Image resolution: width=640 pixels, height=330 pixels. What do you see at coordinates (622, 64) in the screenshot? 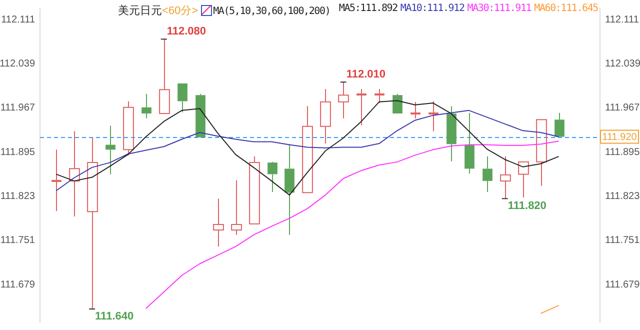
I see `y2-tick-label: 112.039` at bounding box center [622, 64].